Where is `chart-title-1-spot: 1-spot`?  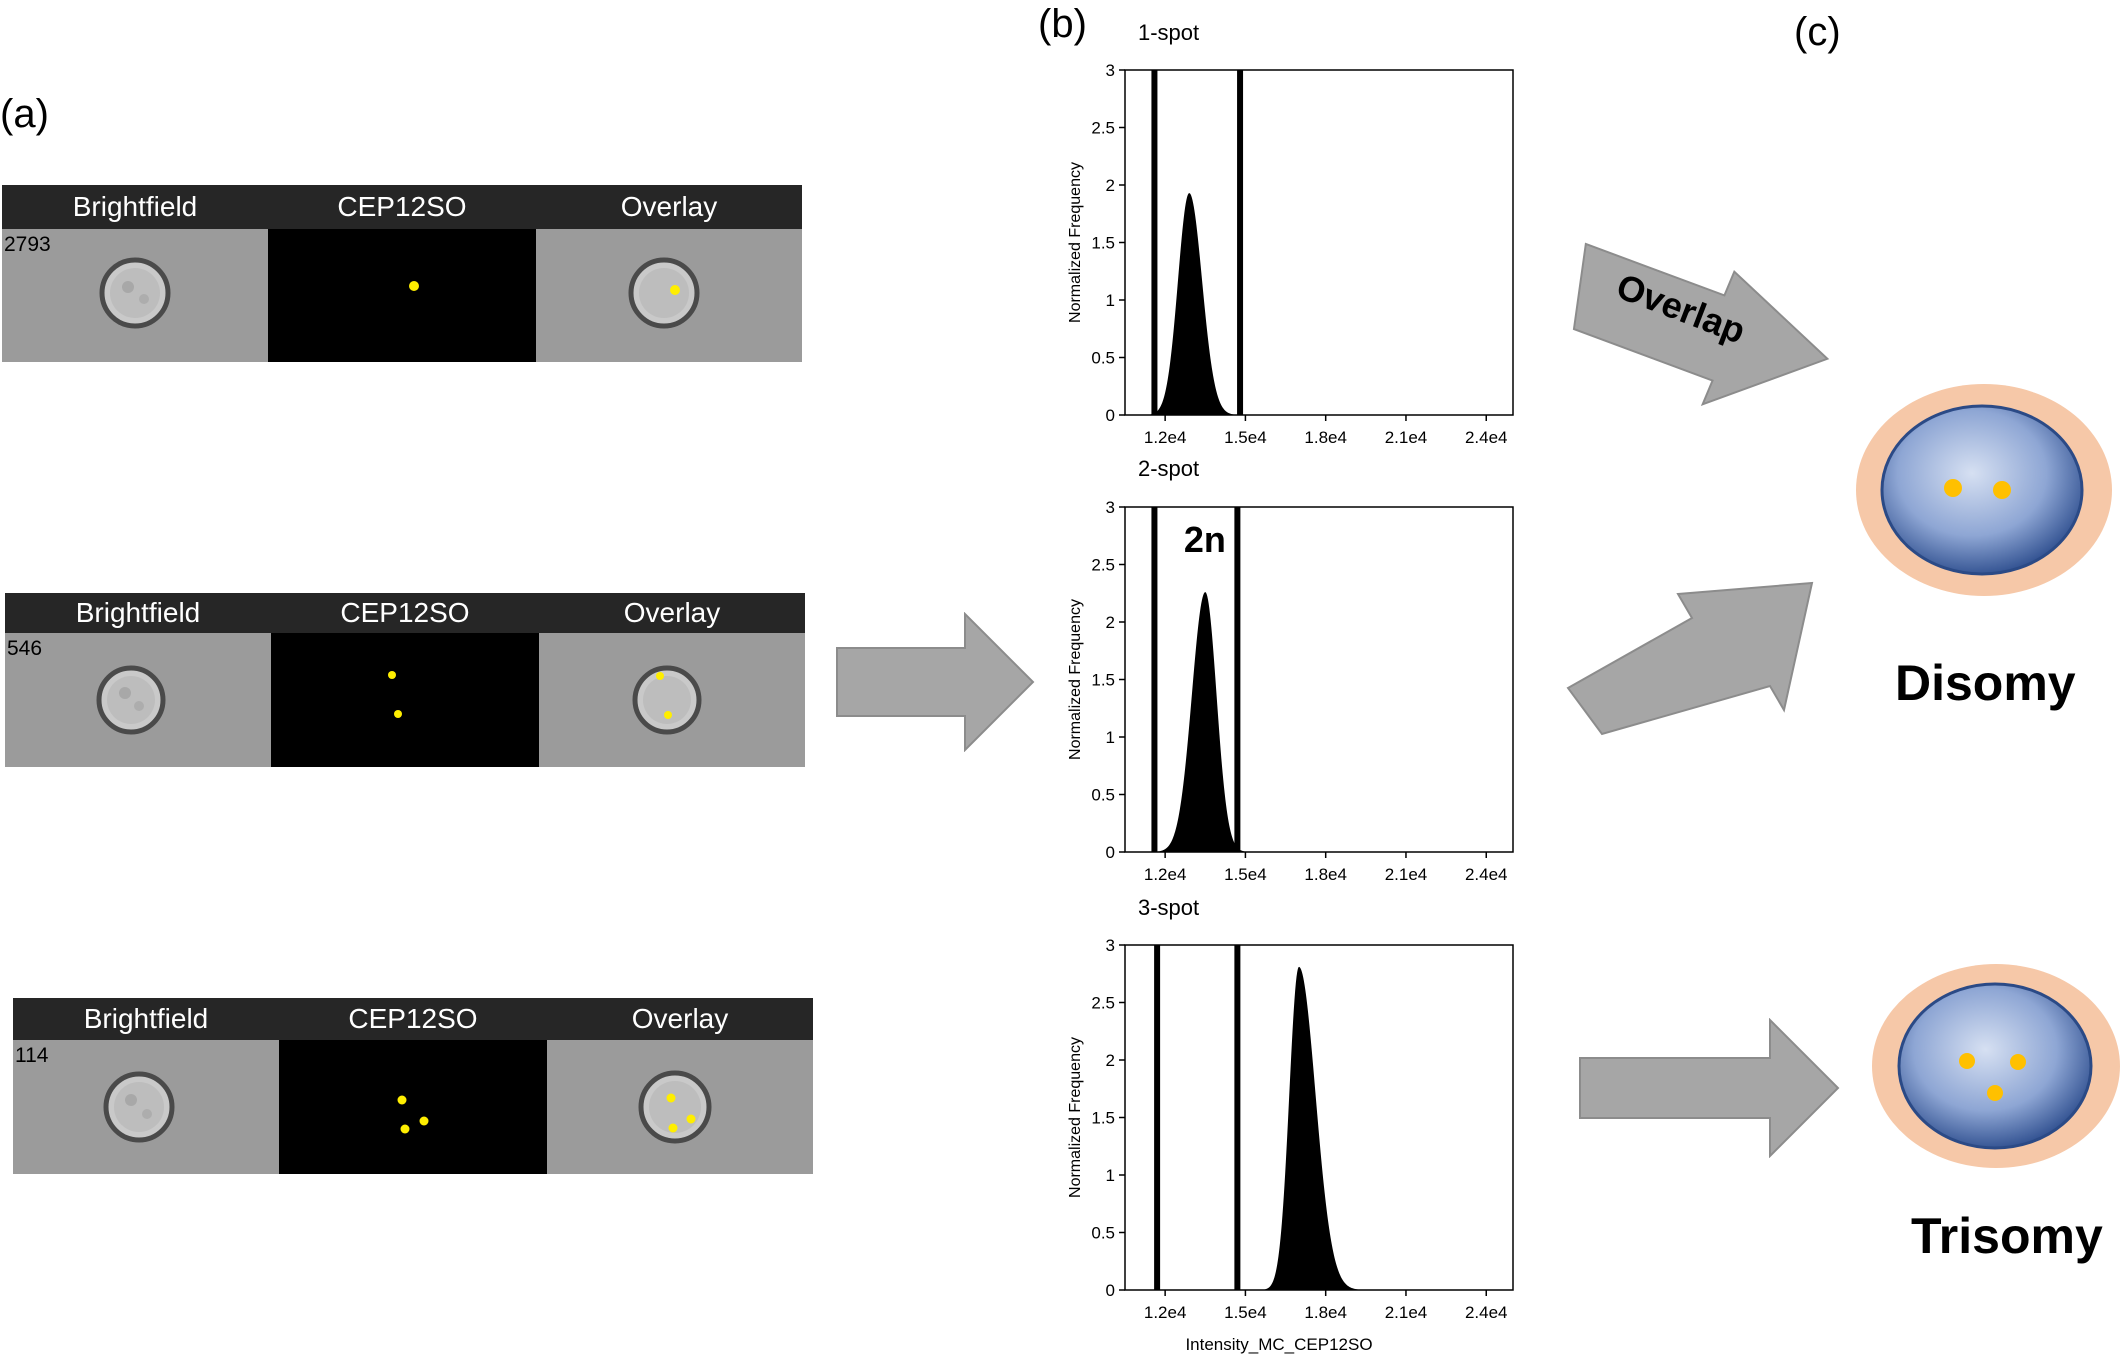 chart-title-1-spot: 1-spot is located at coordinates (1169, 32).